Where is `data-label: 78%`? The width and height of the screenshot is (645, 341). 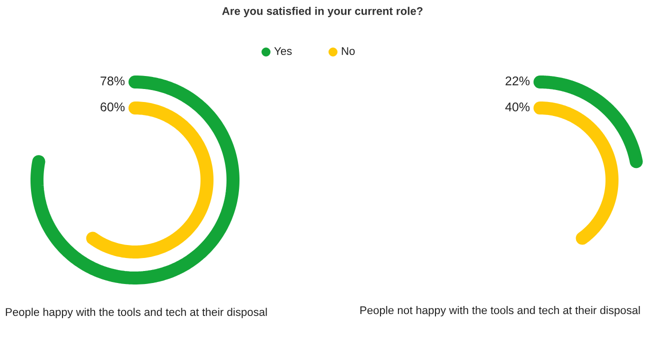
data-label: 78% is located at coordinates (112, 81).